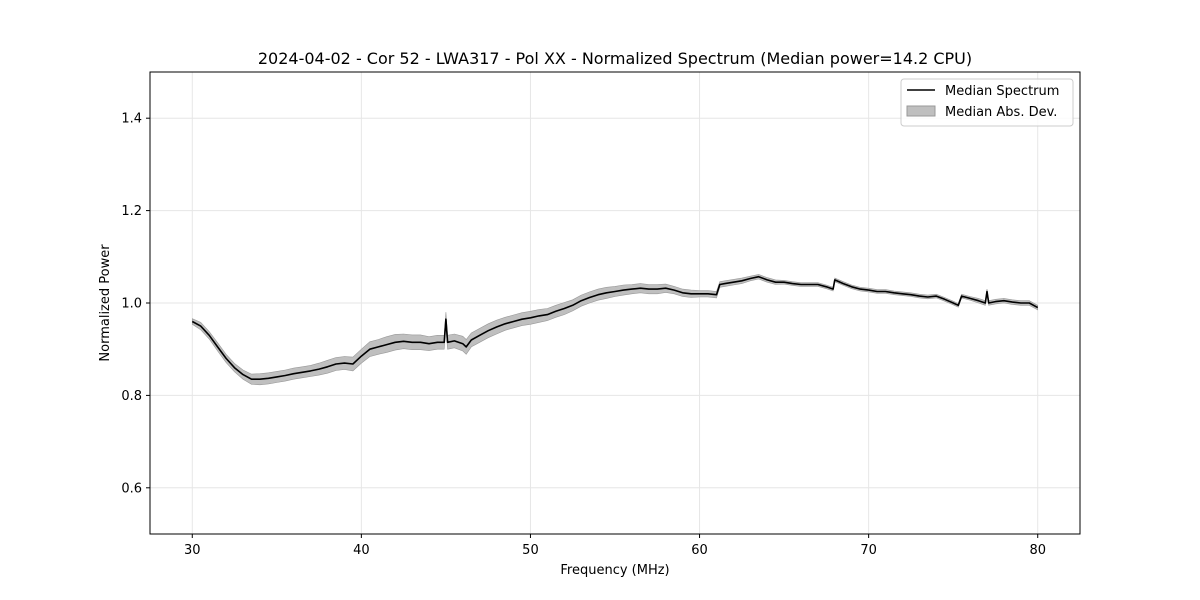  I want to click on x-tick-label: 60, so click(699, 550).